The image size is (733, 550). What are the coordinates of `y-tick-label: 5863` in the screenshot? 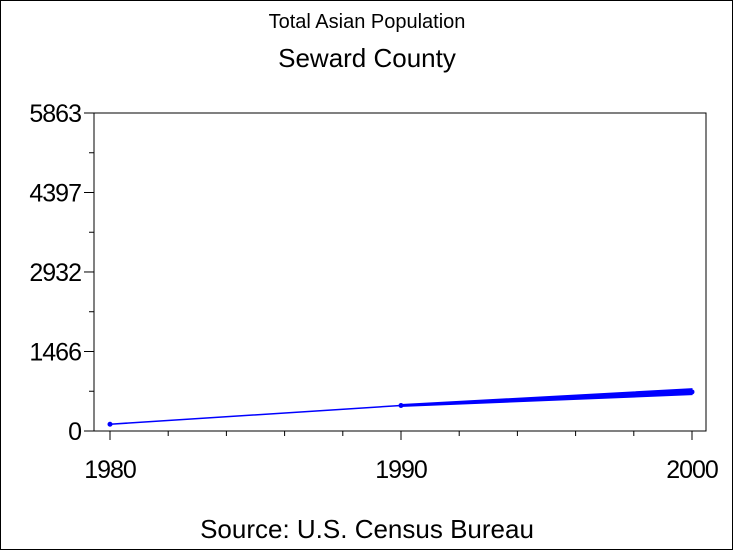 It's located at (55, 114).